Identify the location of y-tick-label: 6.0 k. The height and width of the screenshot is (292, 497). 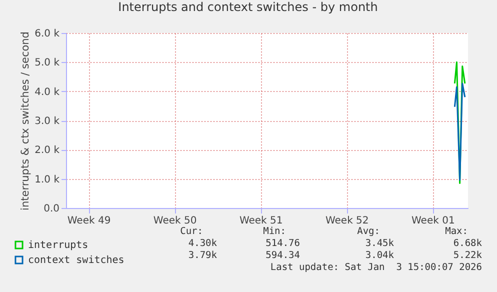
(47, 34).